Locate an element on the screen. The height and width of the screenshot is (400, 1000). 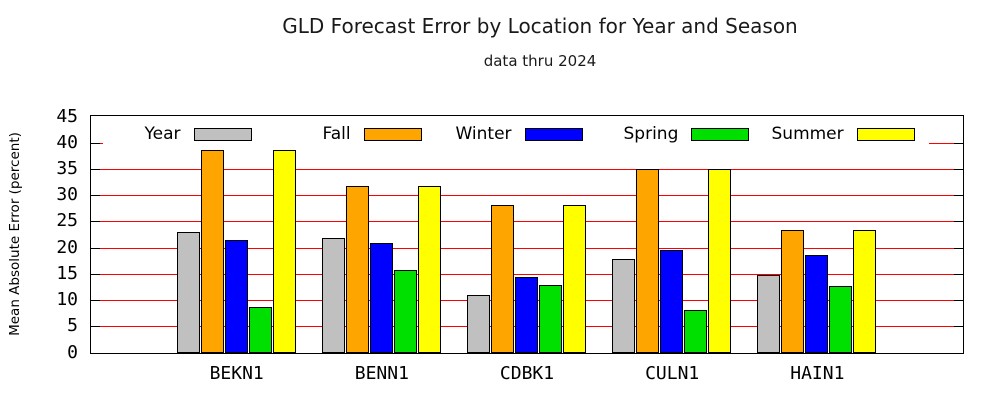
legend-item-summer: Summer is located at coordinates (843, 134).